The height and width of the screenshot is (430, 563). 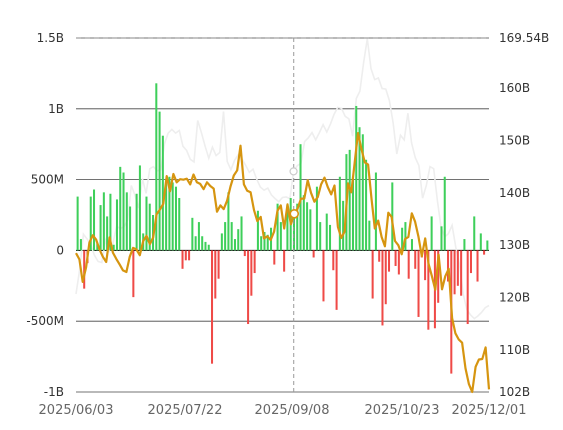 What do you see at coordinates (489, 410) in the screenshot?
I see `x-axis-tick-label: 2025/12/01` at bounding box center [489, 410].